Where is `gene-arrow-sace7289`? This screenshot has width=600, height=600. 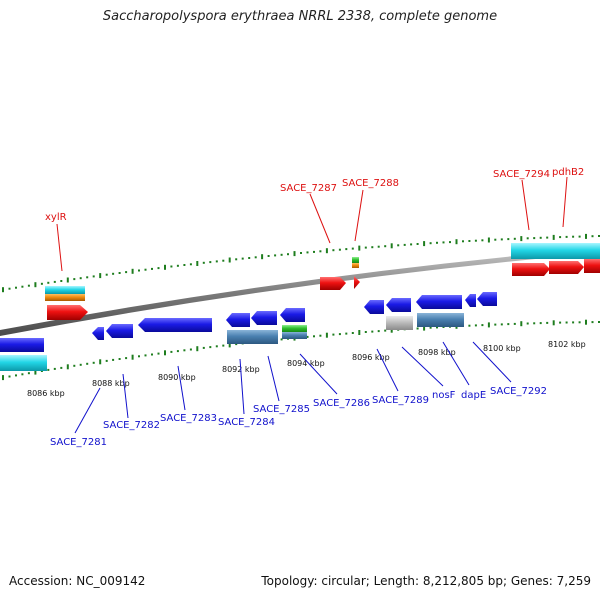
gene-arrow-sace7289 is located at coordinates (374, 307).